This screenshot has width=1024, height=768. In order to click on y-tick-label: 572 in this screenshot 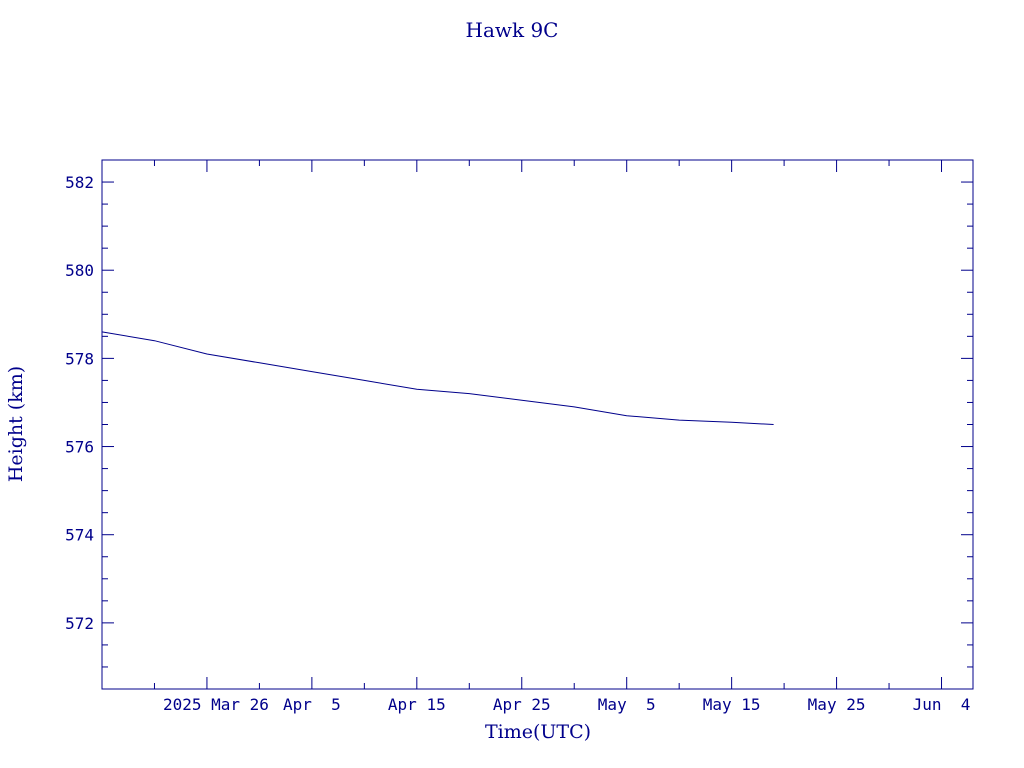, I will do `click(79, 623)`.